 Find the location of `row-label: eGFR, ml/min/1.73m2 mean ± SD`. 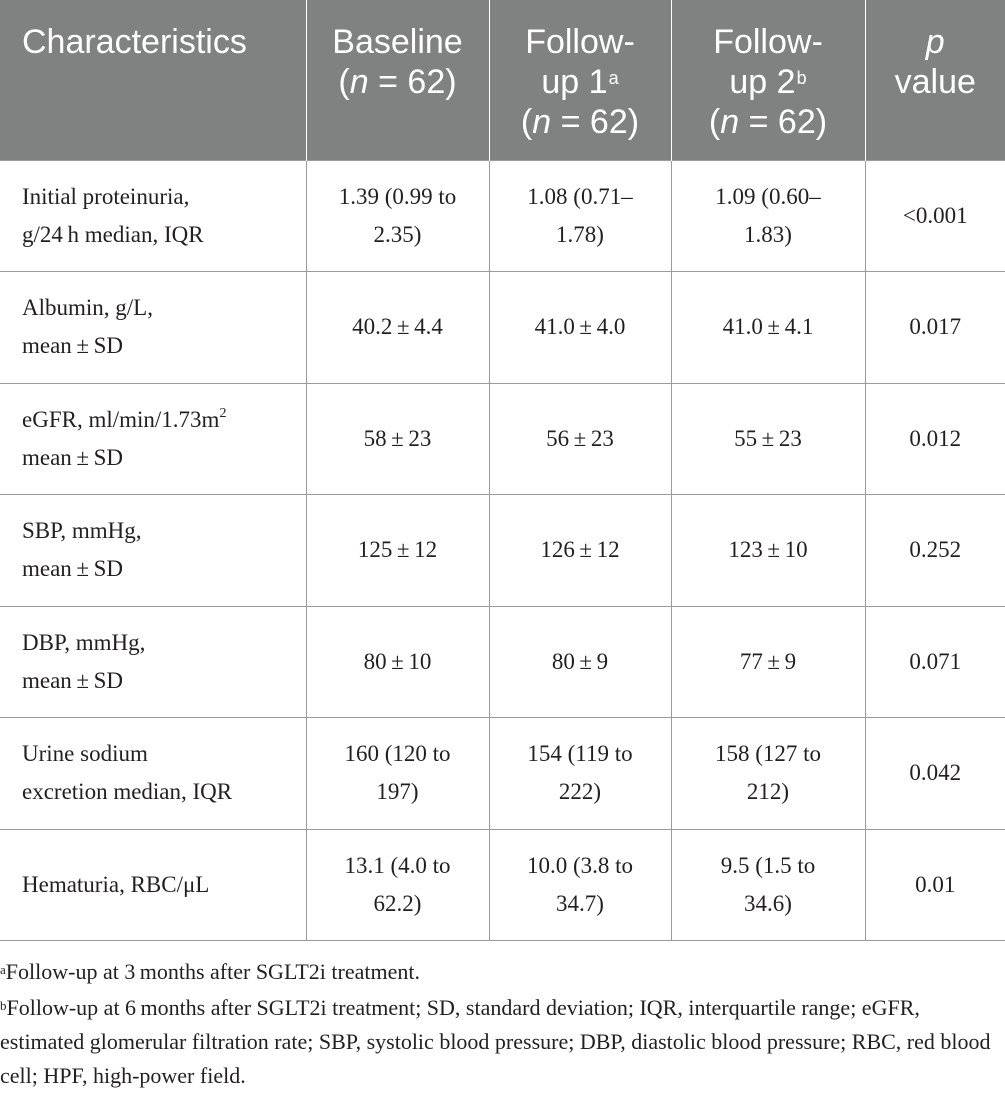

row-label: eGFR, ml/min/1.73m2 mean ± SD is located at coordinates (153, 438).